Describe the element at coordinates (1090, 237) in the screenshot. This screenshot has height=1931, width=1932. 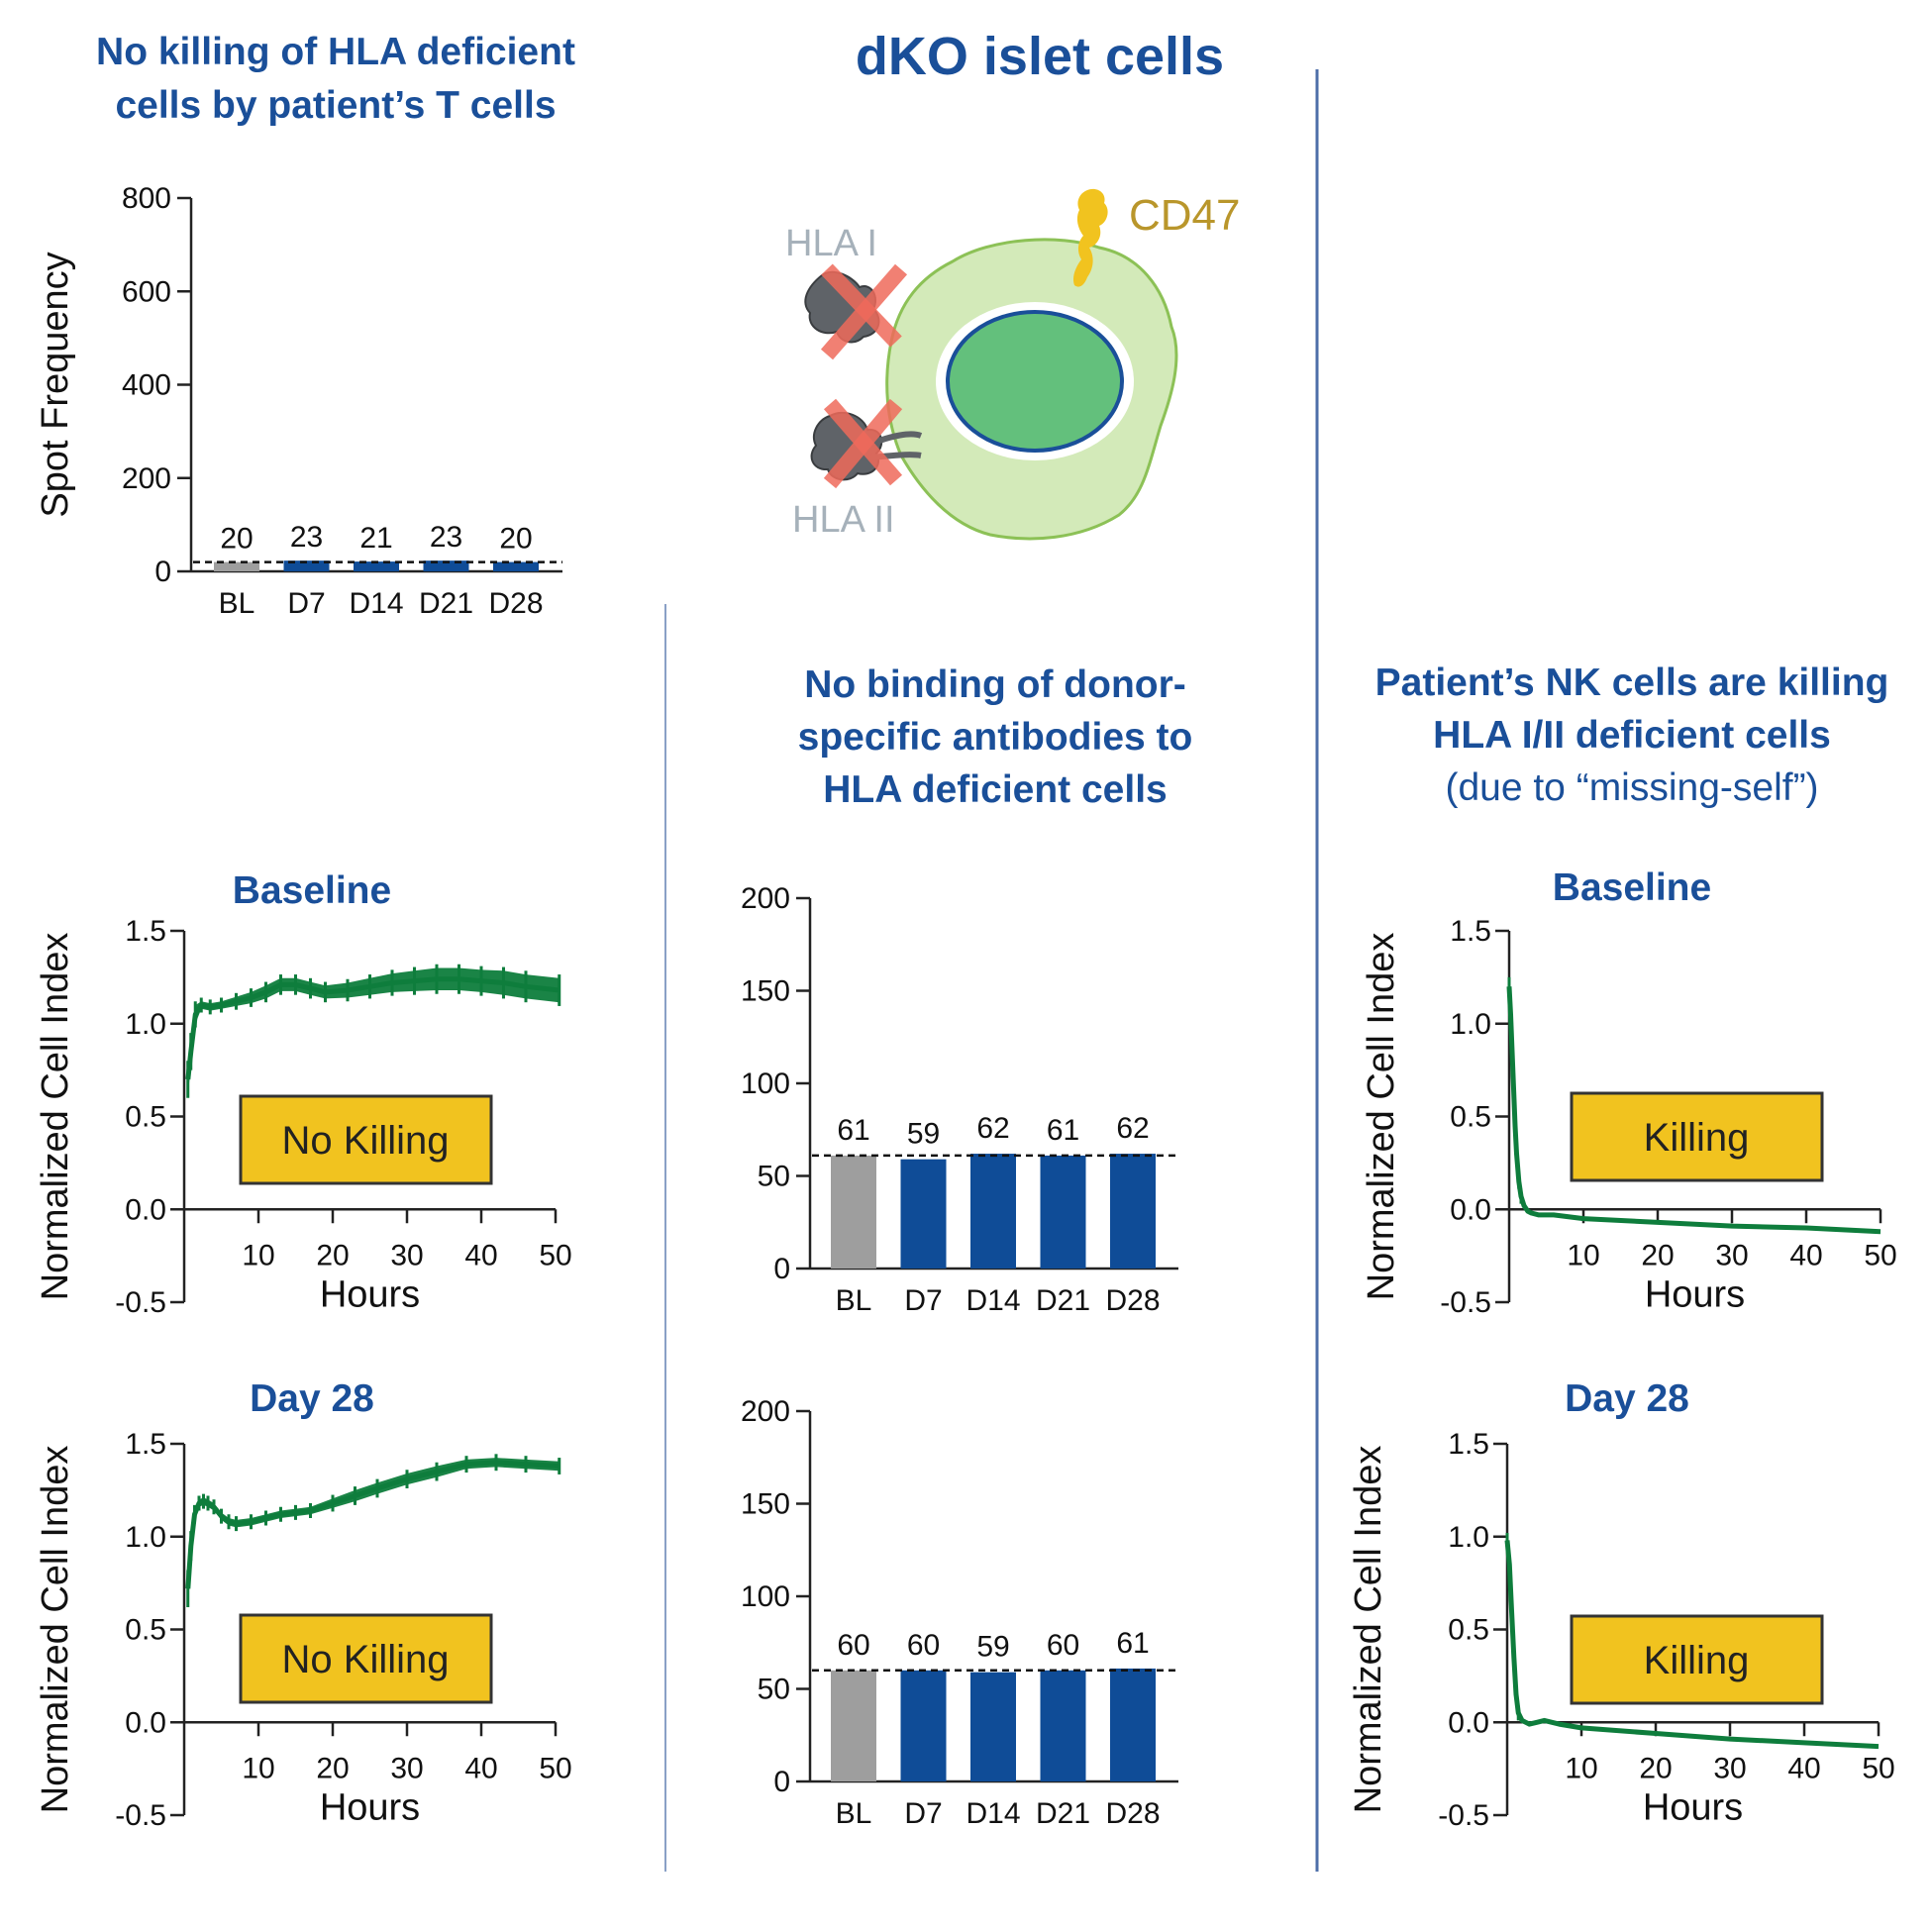
I see `cd47-molecule-icon` at that location.